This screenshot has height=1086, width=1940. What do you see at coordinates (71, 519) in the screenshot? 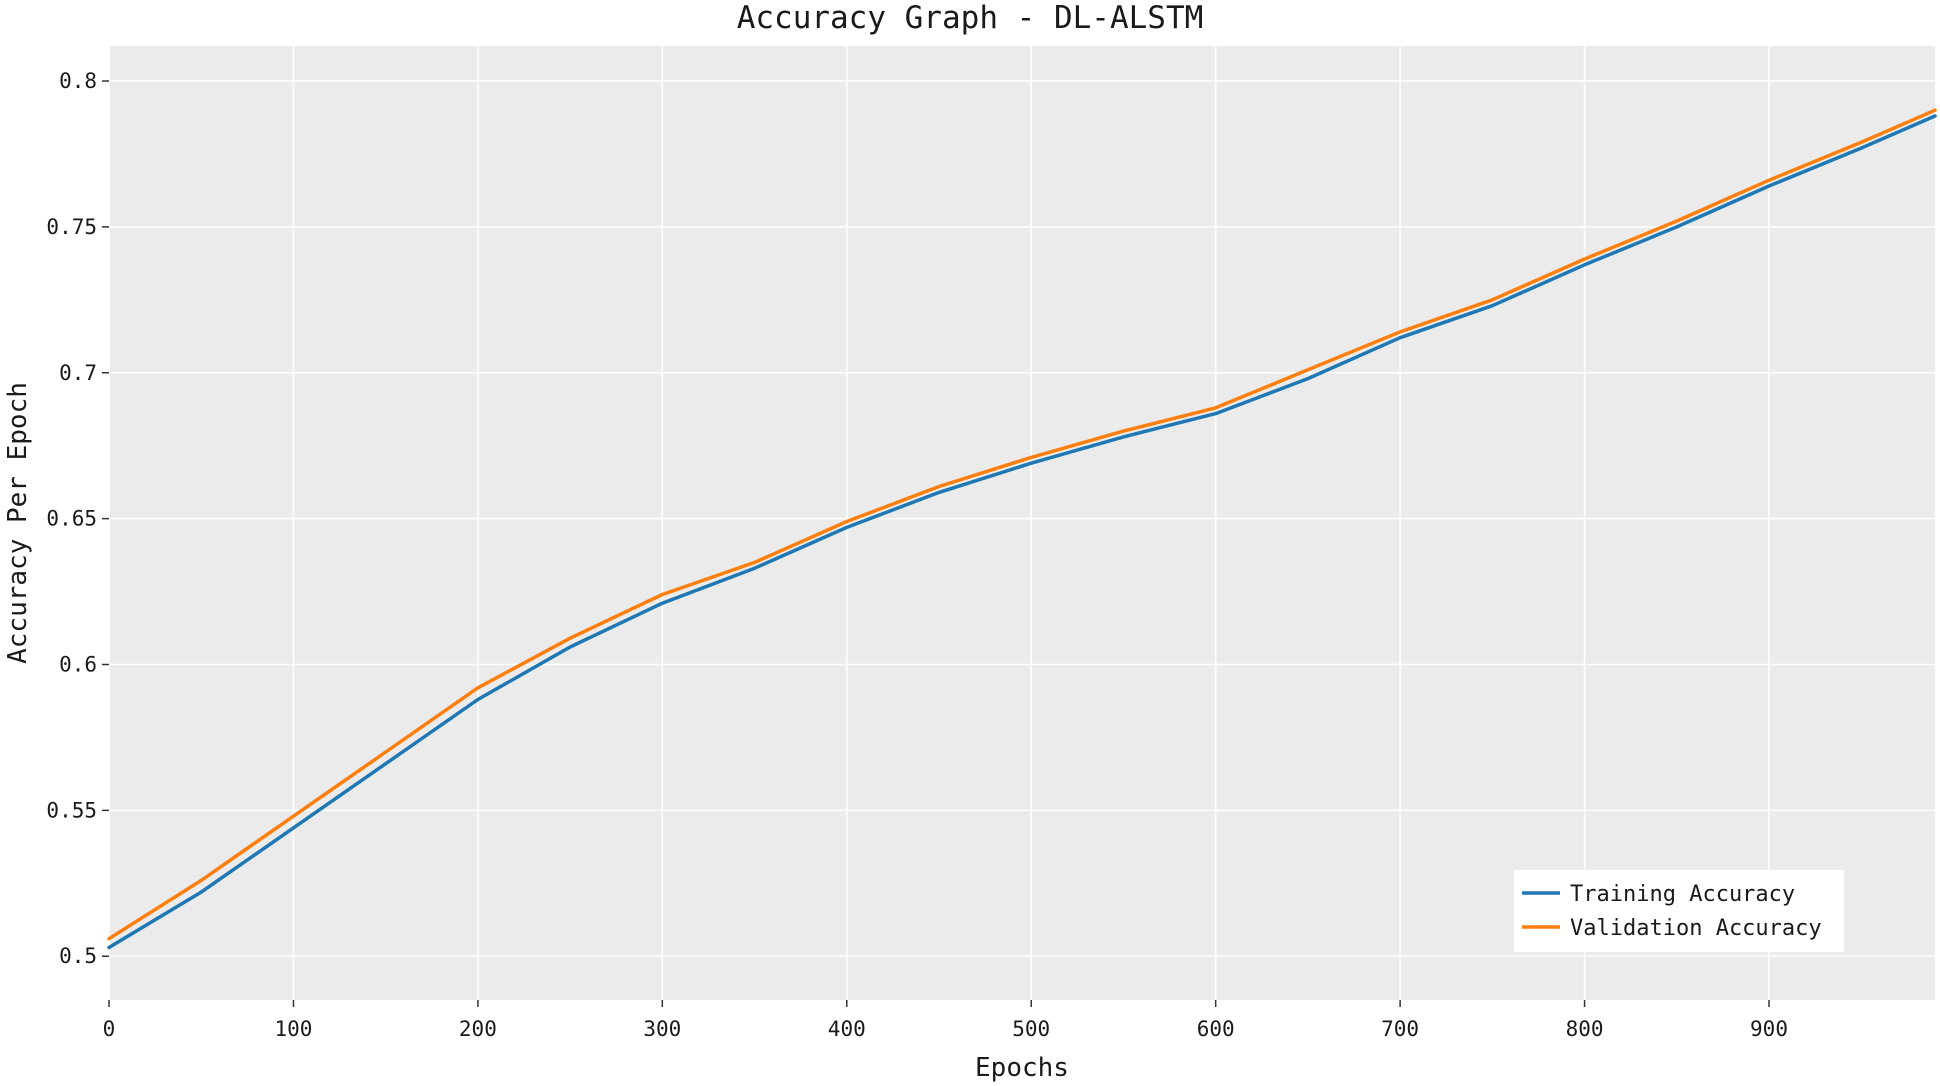
I see `y-tick-label: 0.65` at bounding box center [71, 519].